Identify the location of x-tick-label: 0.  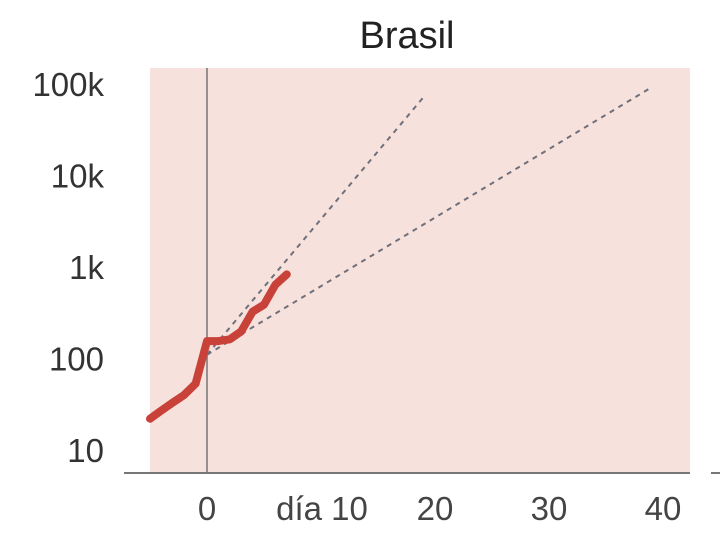
(207, 508).